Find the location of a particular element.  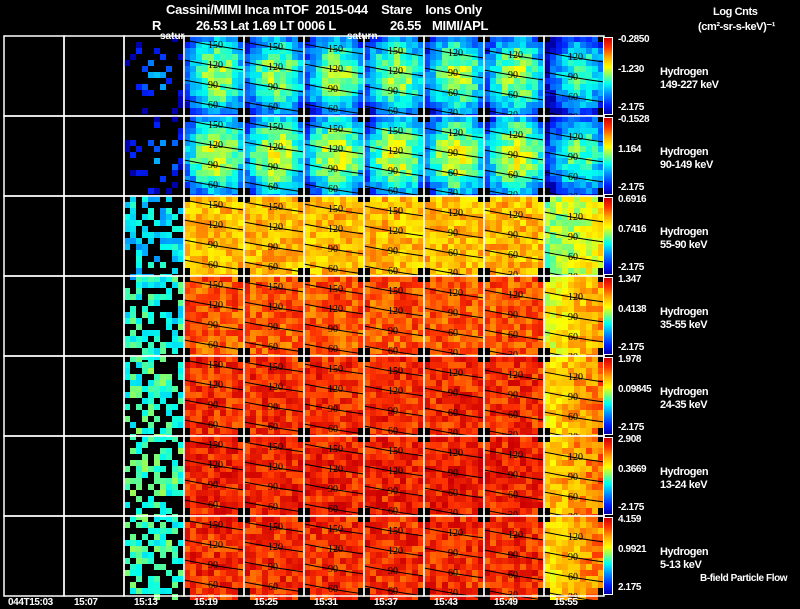

contour-label: 120 is located at coordinates (215, 385).